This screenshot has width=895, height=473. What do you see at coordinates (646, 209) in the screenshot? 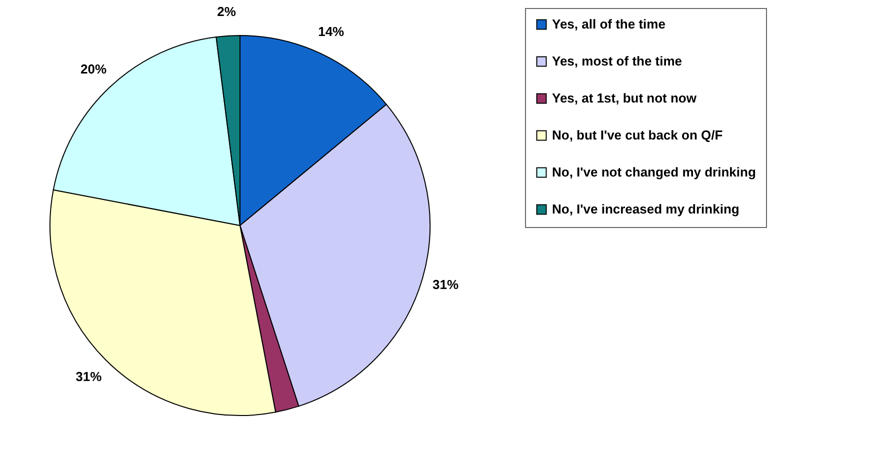
I see `legend-label: No, I've increased my drinking` at bounding box center [646, 209].